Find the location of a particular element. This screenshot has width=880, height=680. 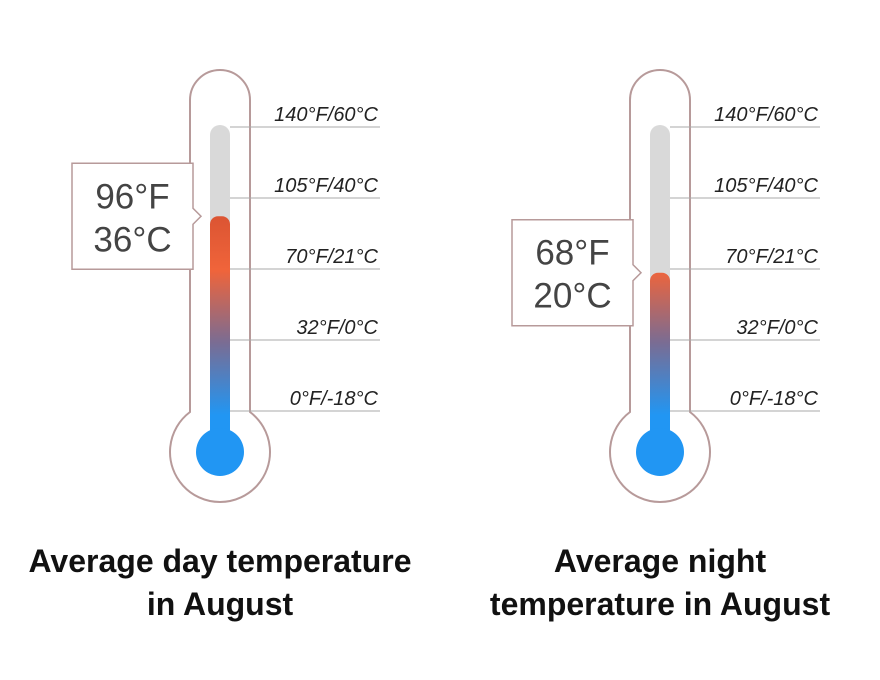

value-label: 96°F is located at coordinates (132, 196).